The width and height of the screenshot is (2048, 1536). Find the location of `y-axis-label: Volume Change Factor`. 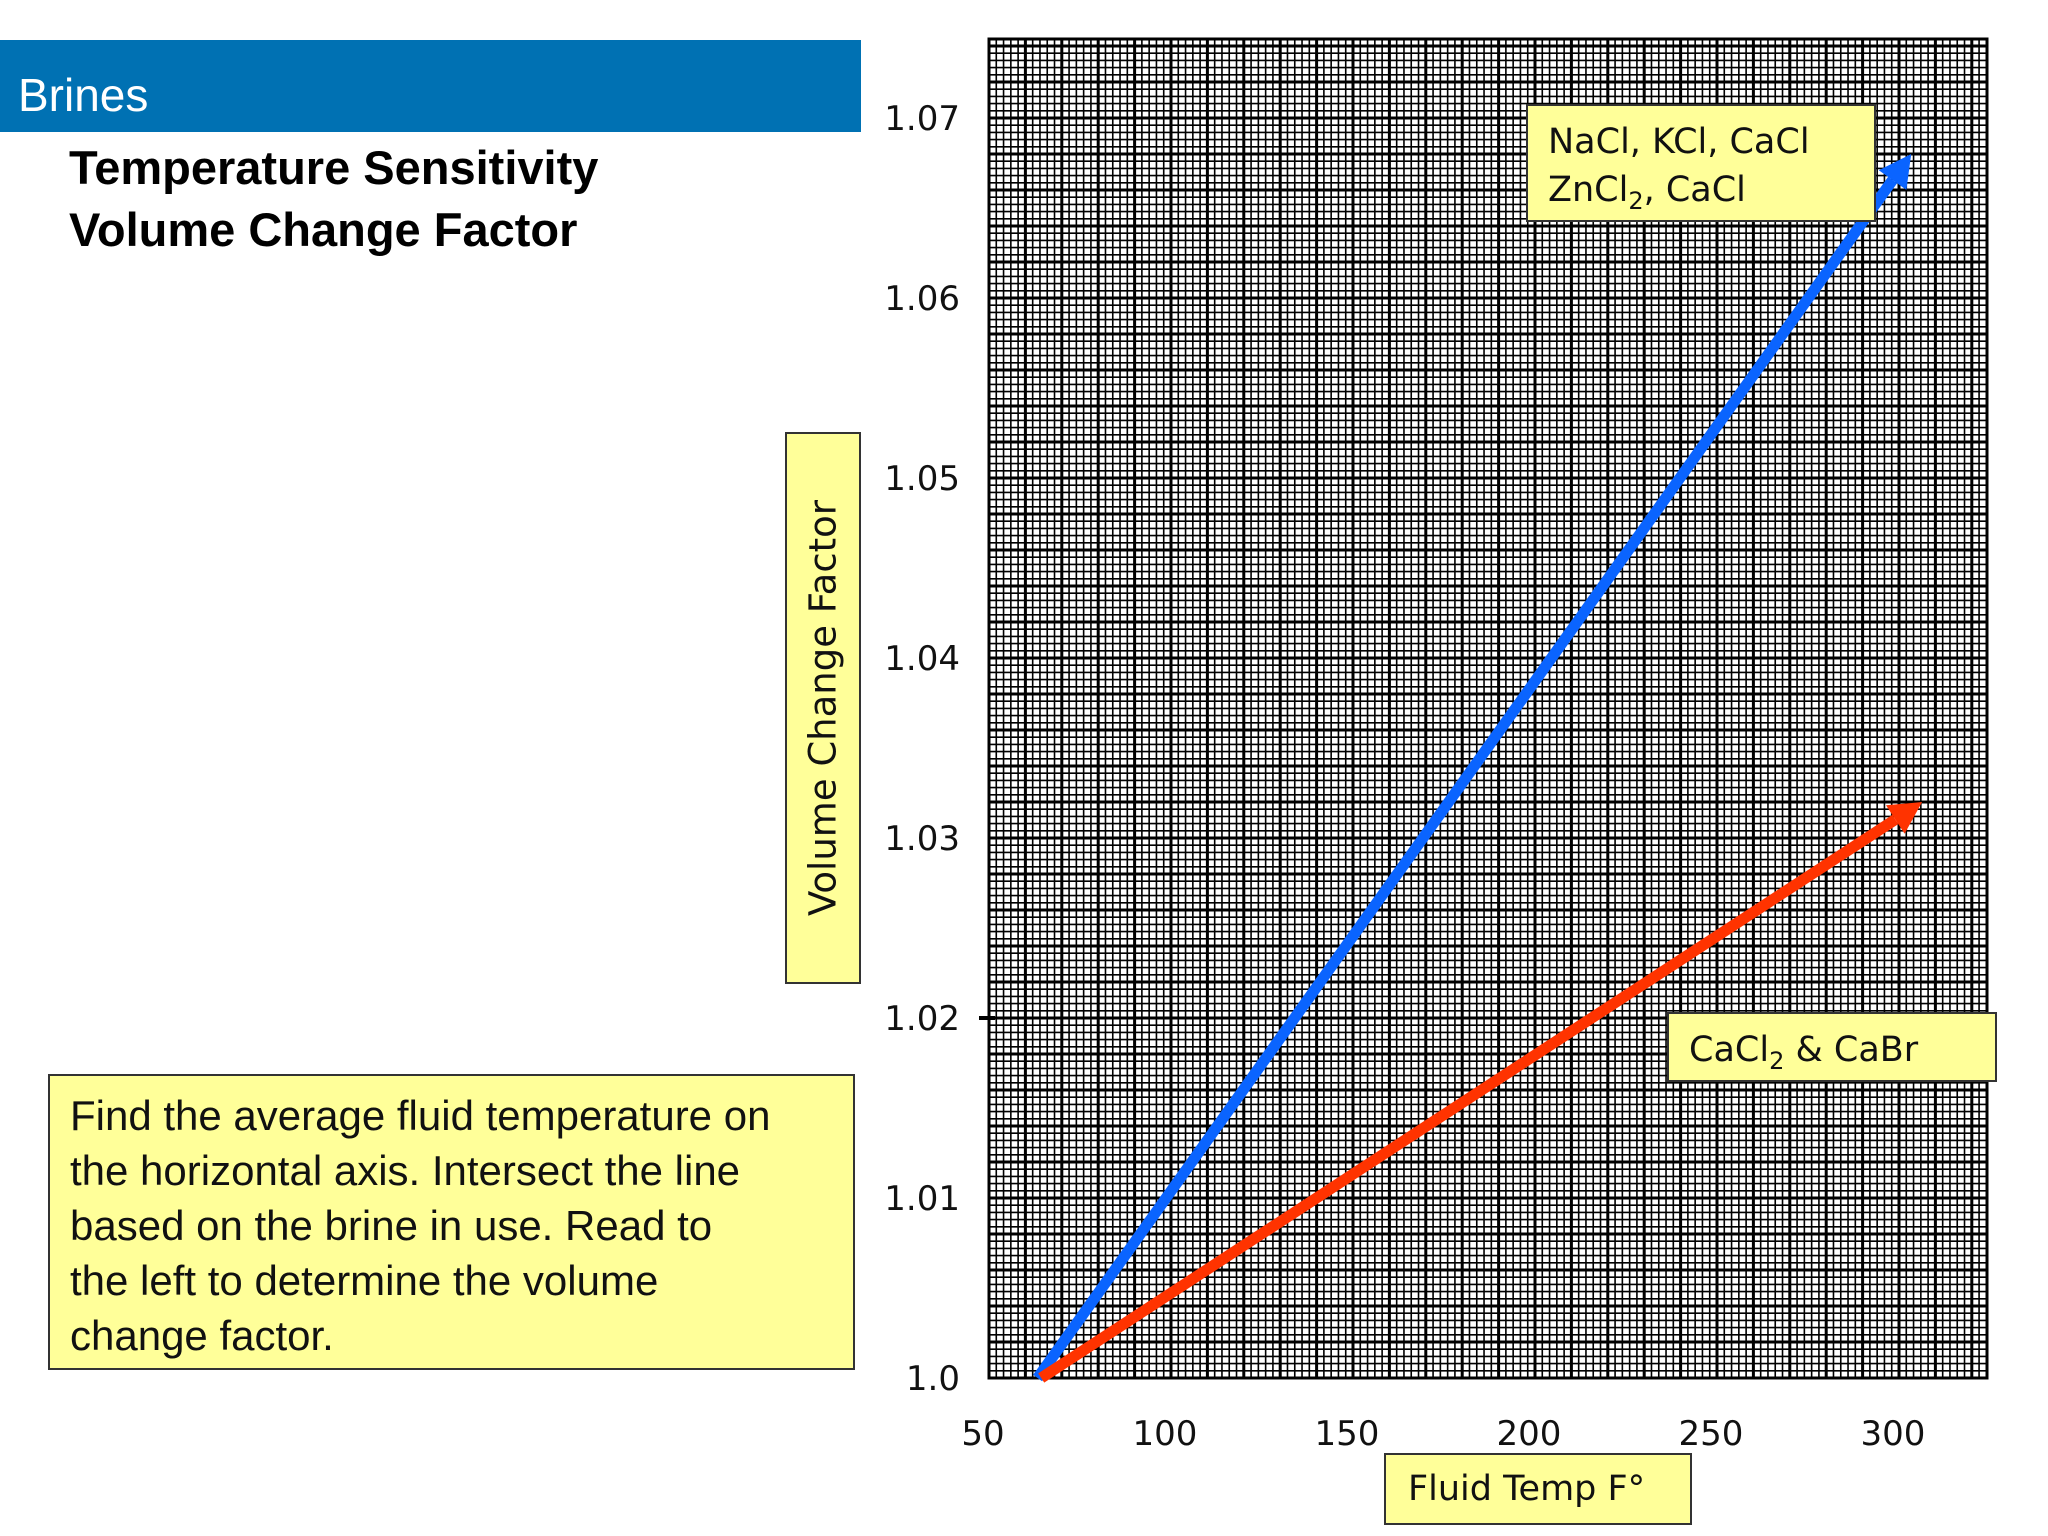

y-axis-label: Volume Change Factor is located at coordinates (823, 708).